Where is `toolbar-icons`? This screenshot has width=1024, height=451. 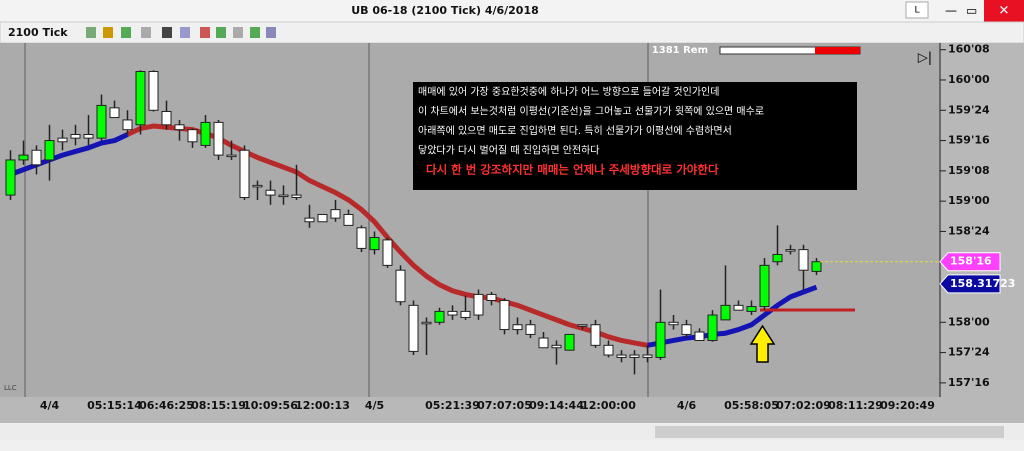
toolbar-icons is located at coordinates (181, 32).